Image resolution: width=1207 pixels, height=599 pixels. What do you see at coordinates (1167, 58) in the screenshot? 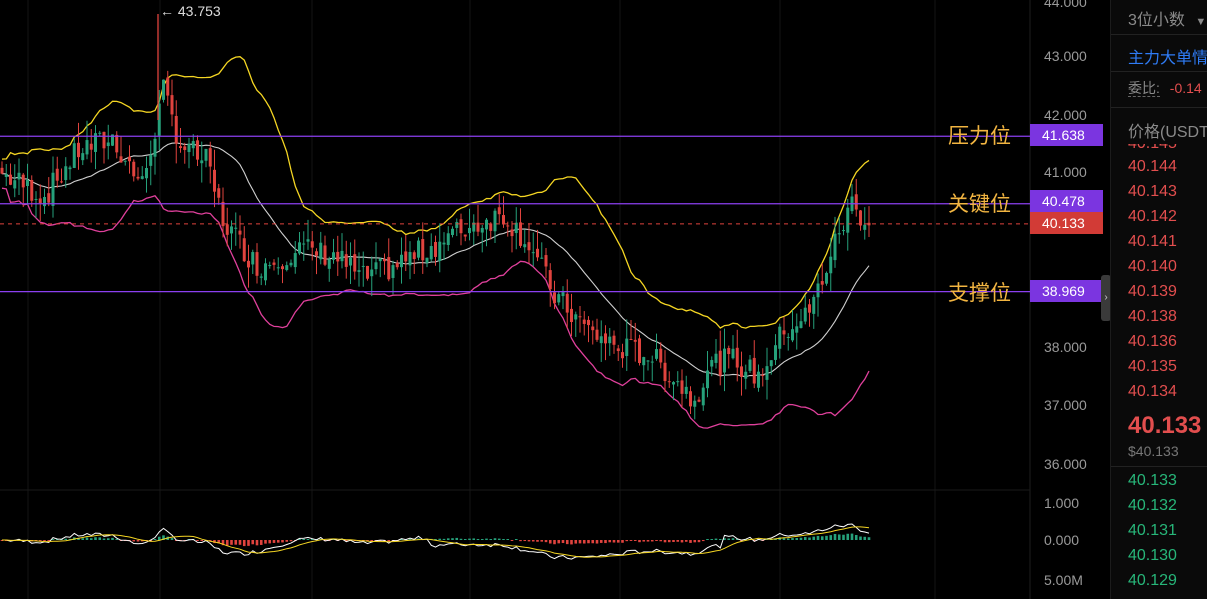
I see `main-orders-tab: 主力大单情` at bounding box center [1167, 58].